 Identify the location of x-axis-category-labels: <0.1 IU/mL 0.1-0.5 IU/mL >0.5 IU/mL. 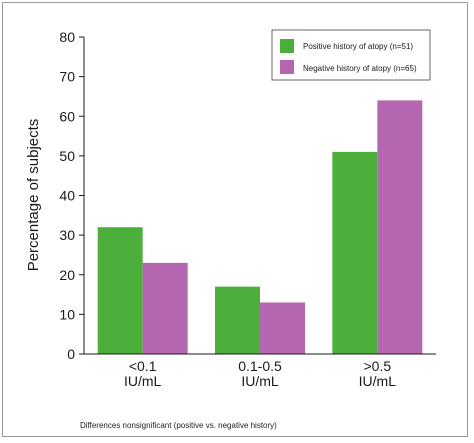
(260, 373).